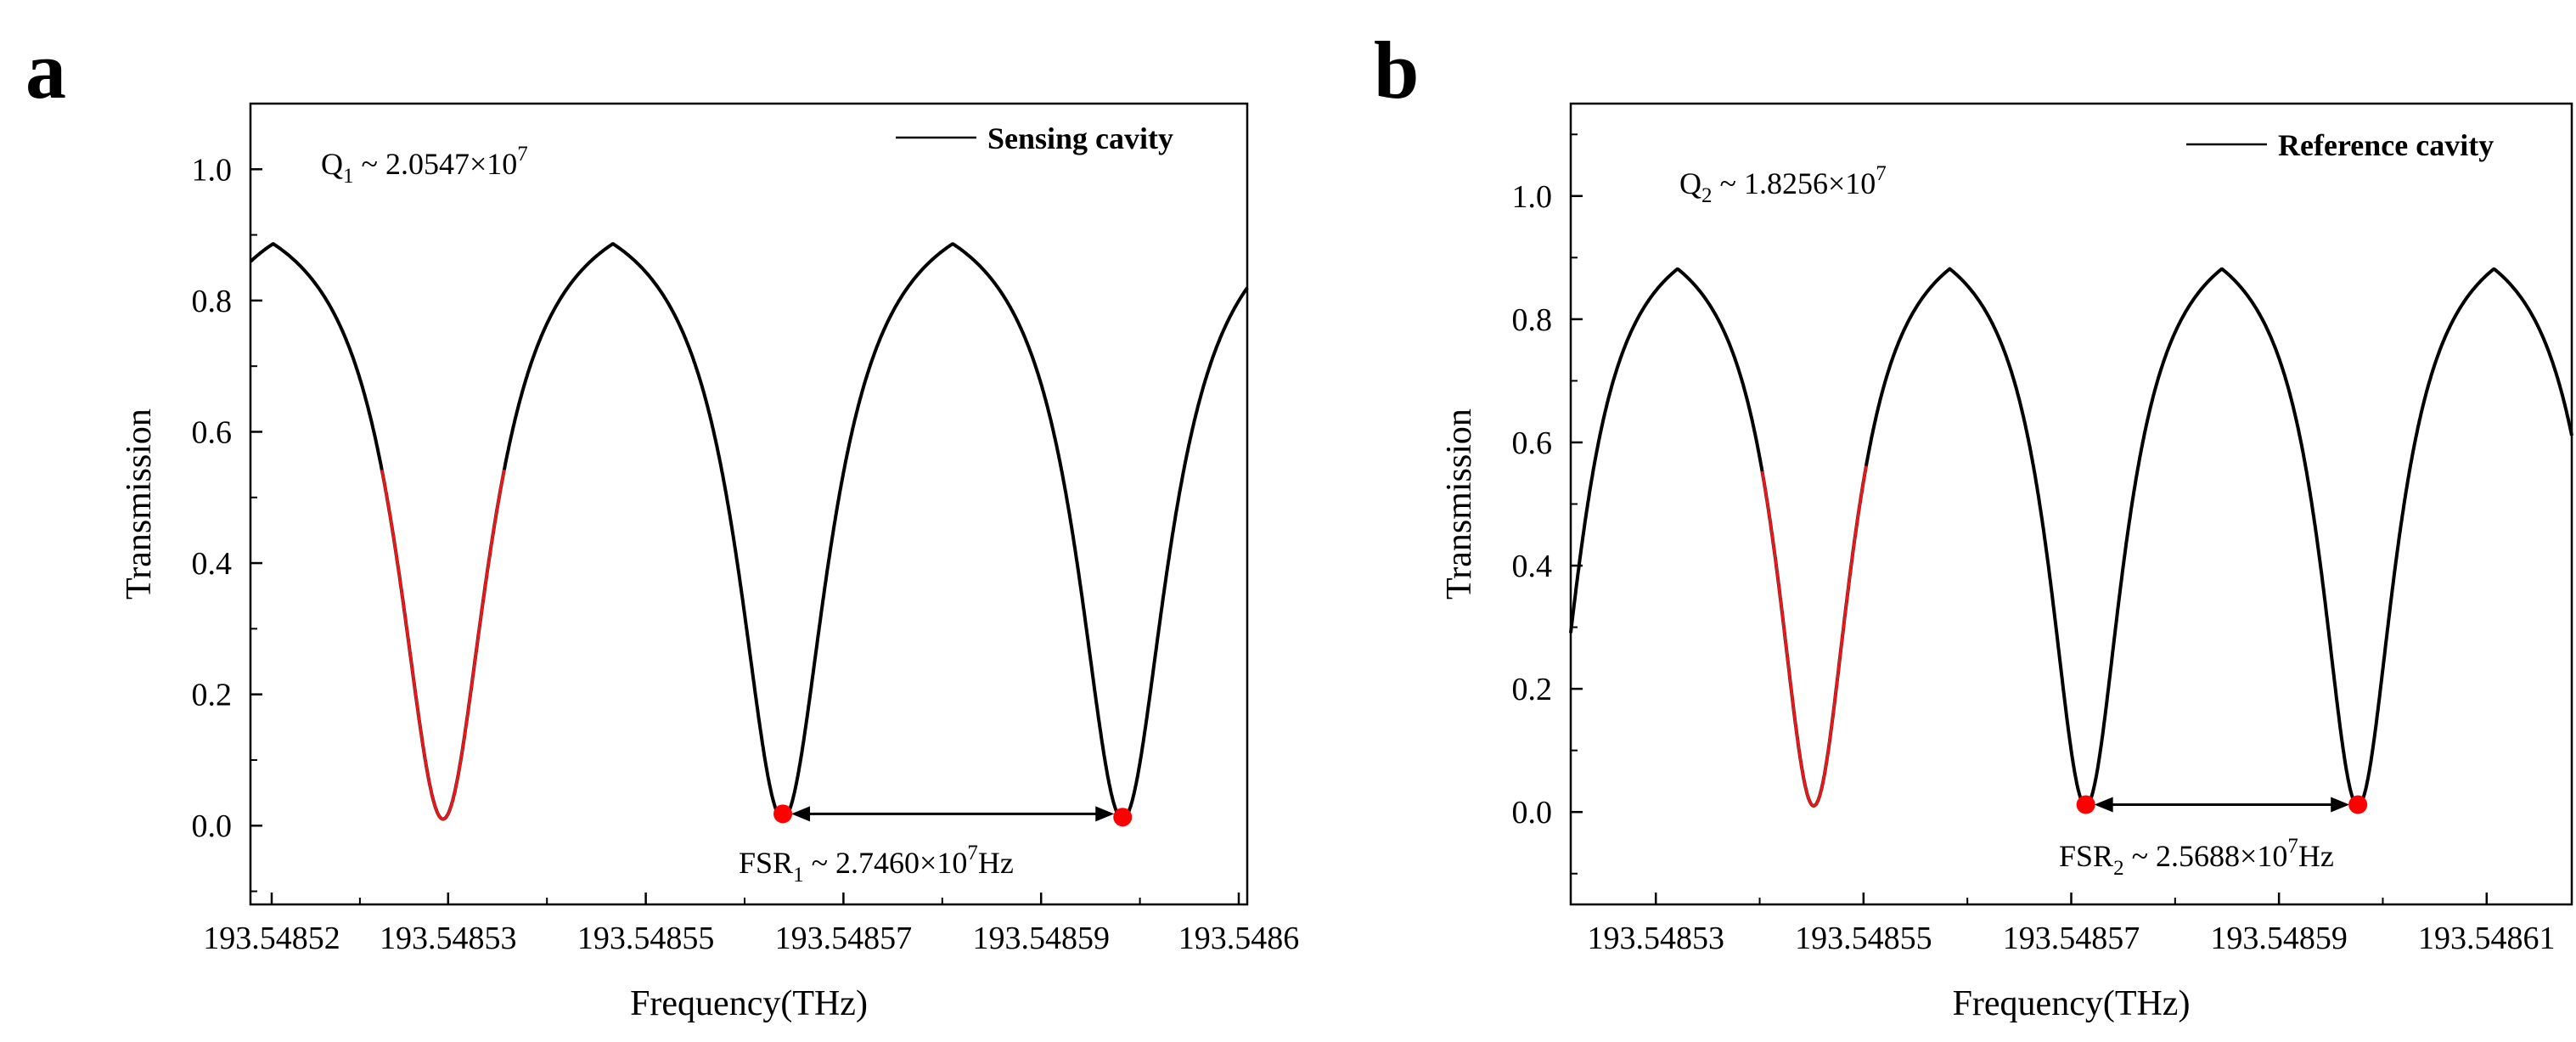 Image resolution: width=2576 pixels, height=1042 pixels. I want to click on q-factor-annotation: Q1 ~ 2.0547×107, so click(424, 165).